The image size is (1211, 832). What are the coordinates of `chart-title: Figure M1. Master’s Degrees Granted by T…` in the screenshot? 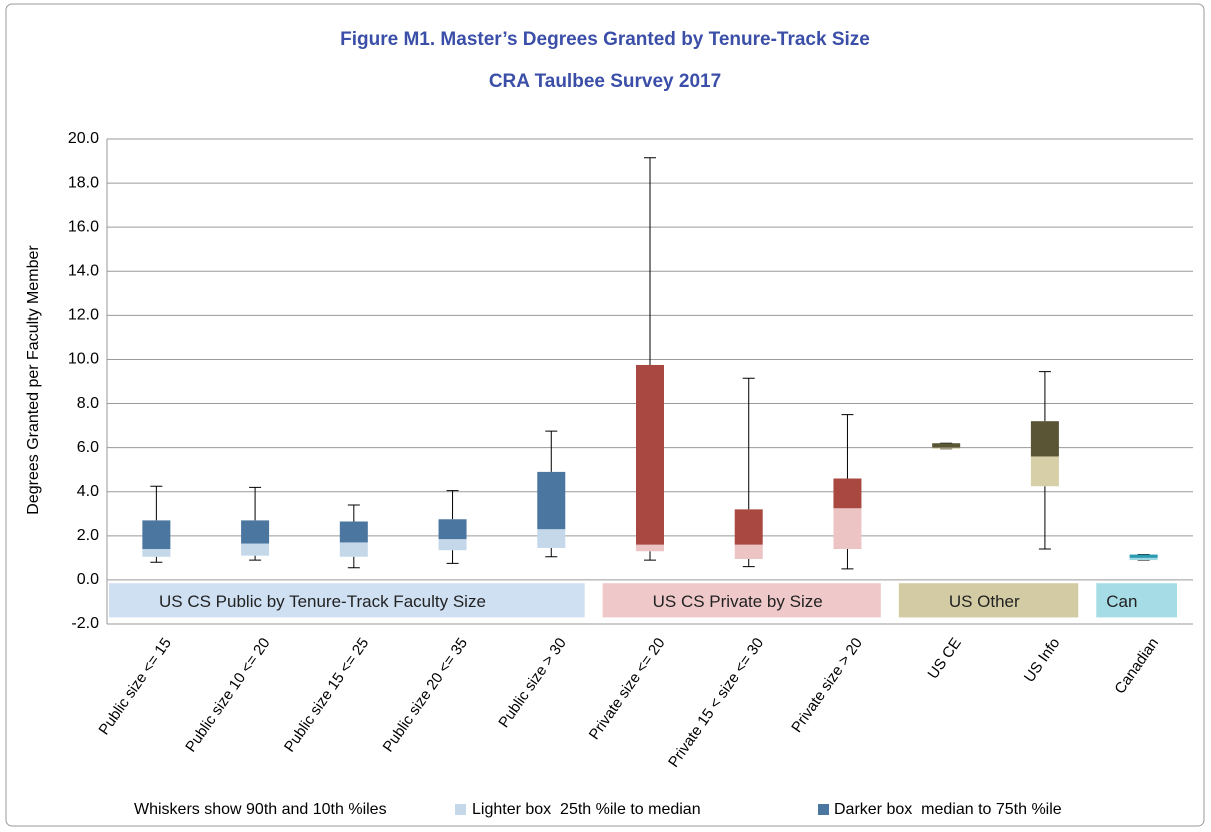 It's located at (605, 39).